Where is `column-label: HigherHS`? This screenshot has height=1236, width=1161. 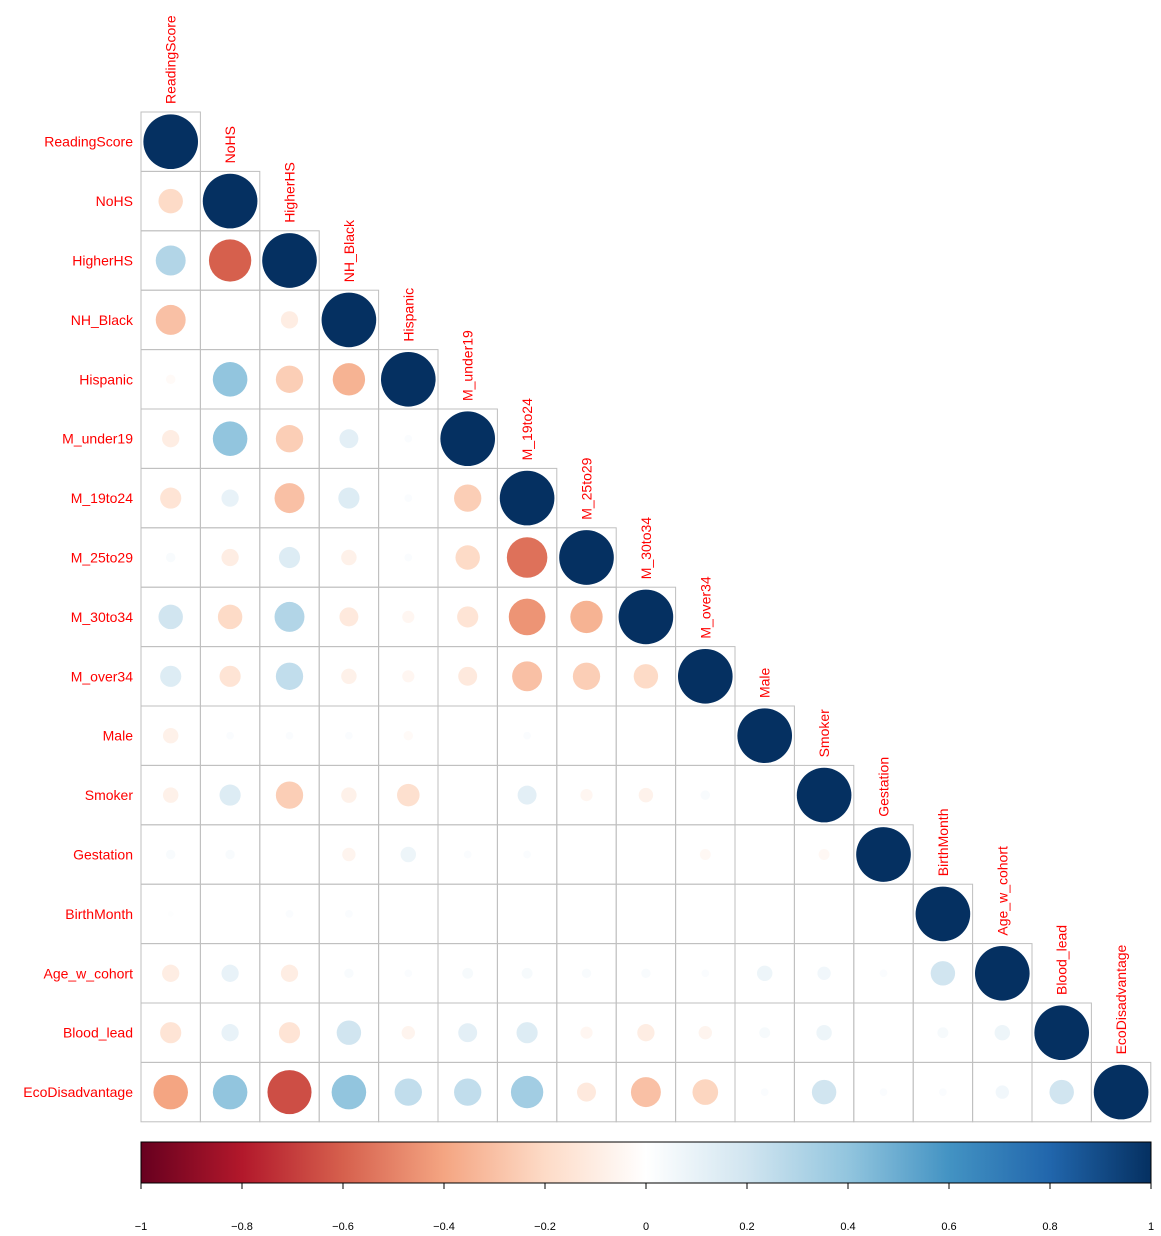
column-label: HigherHS is located at coordinates (290, 192).